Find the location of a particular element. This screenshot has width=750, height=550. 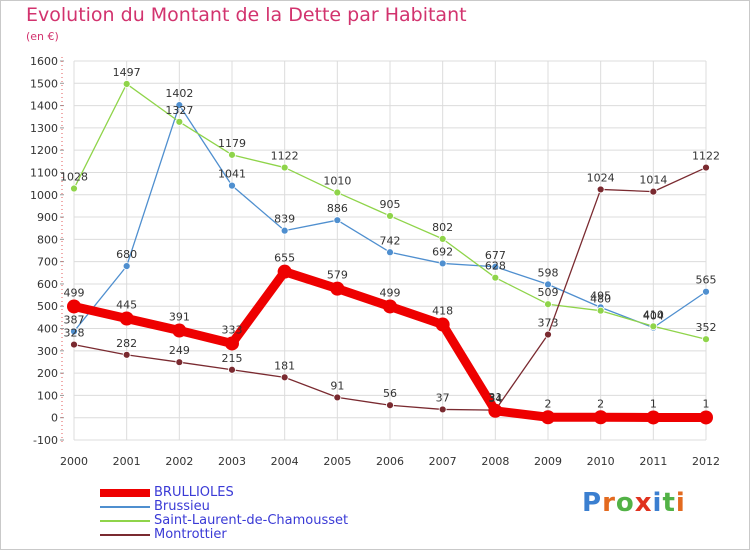

data-label: 31 is located at coordinates (495, 397).